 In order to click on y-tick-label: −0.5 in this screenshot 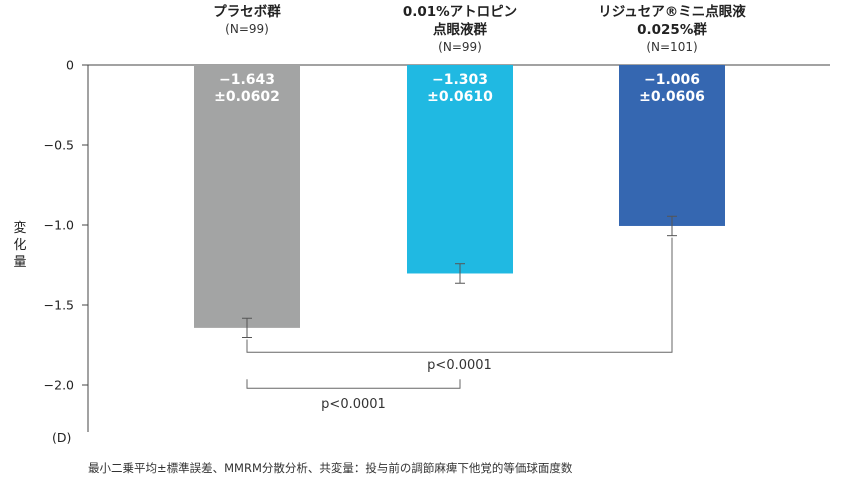, I will do `click(59, 145)`.